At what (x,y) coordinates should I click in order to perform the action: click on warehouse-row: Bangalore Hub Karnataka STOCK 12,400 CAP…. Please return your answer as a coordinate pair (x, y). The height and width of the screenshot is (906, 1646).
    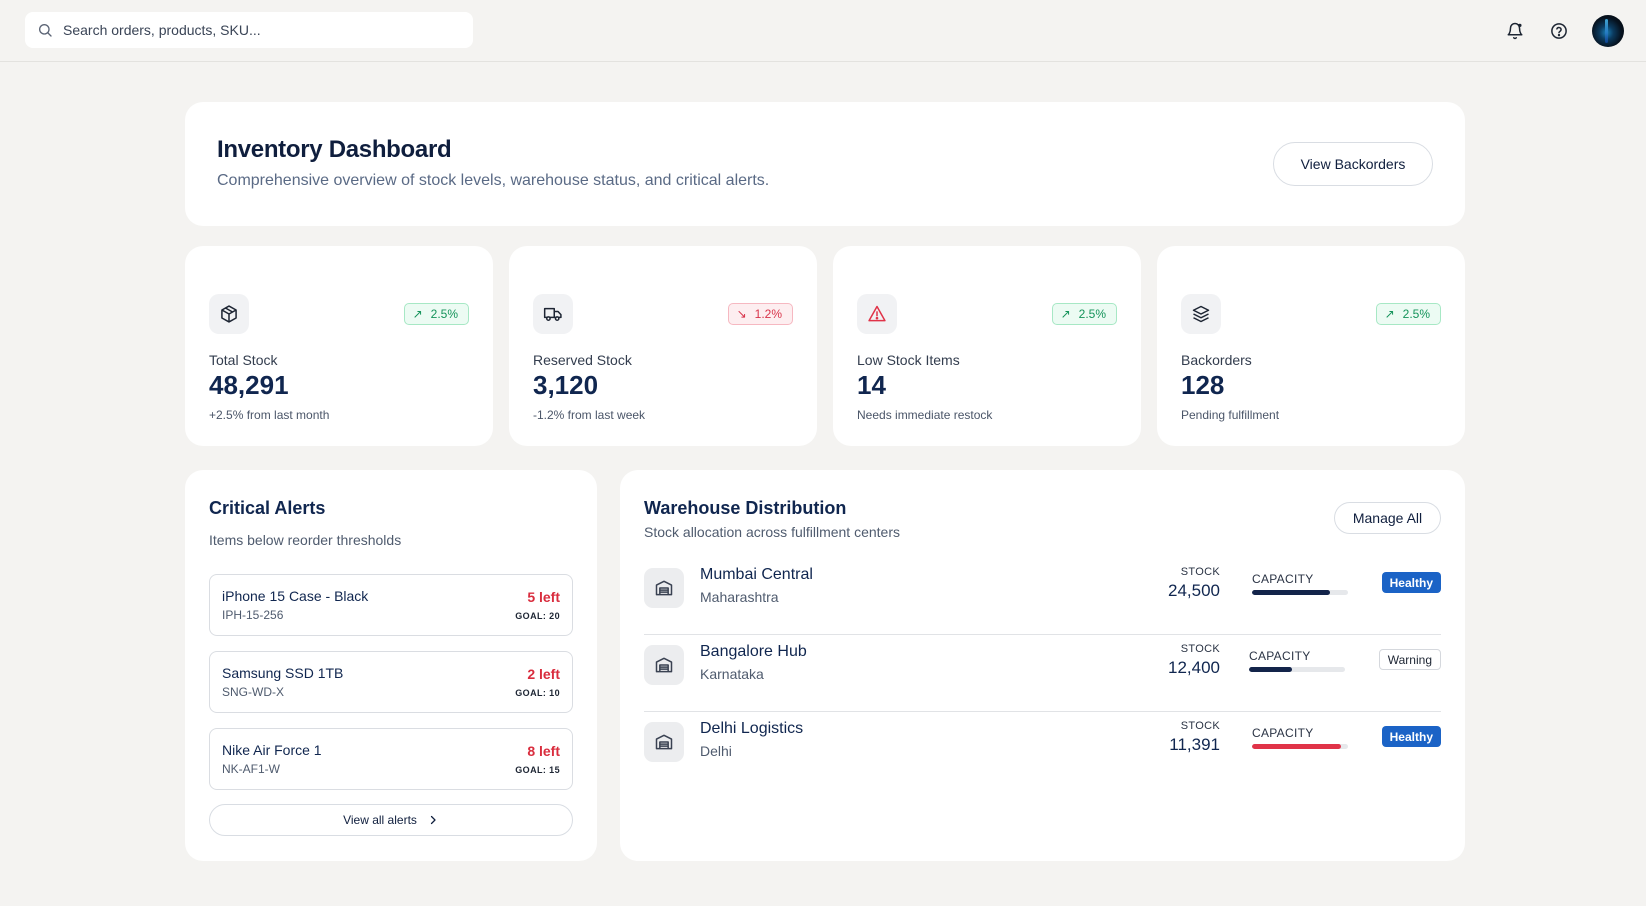
    Looking at the image, I should click on (1042, 673).